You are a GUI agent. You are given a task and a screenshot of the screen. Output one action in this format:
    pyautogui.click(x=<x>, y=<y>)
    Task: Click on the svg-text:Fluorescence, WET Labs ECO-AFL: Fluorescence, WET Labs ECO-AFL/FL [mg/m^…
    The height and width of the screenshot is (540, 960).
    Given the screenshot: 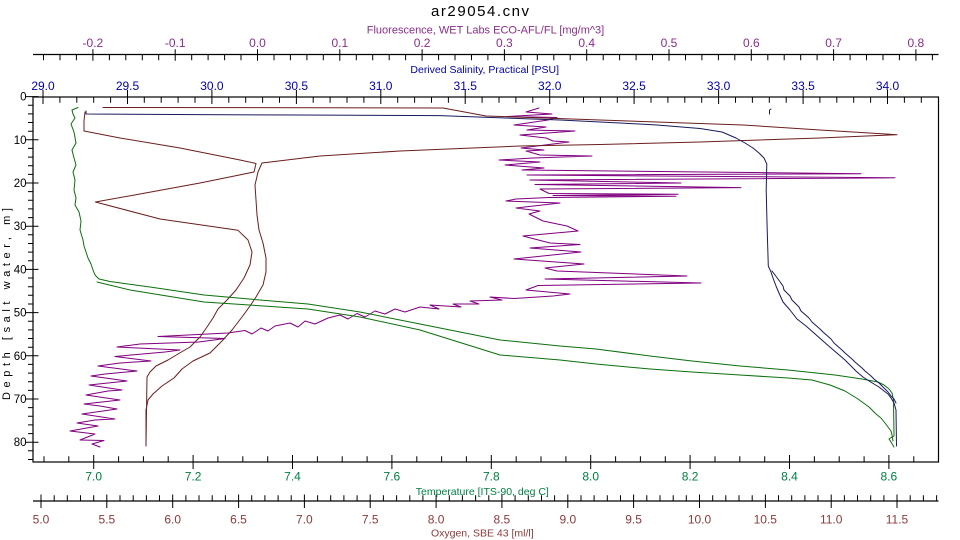 What is the action you would take?
    pyautogui.click(x=485, y=30)
    